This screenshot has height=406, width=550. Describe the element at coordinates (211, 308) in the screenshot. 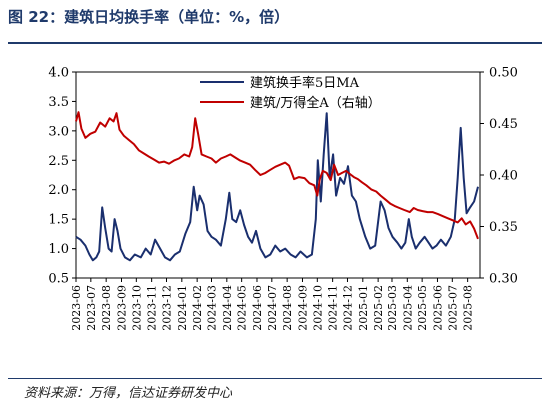

I see `x-tick-label: 2024-03` at that location.